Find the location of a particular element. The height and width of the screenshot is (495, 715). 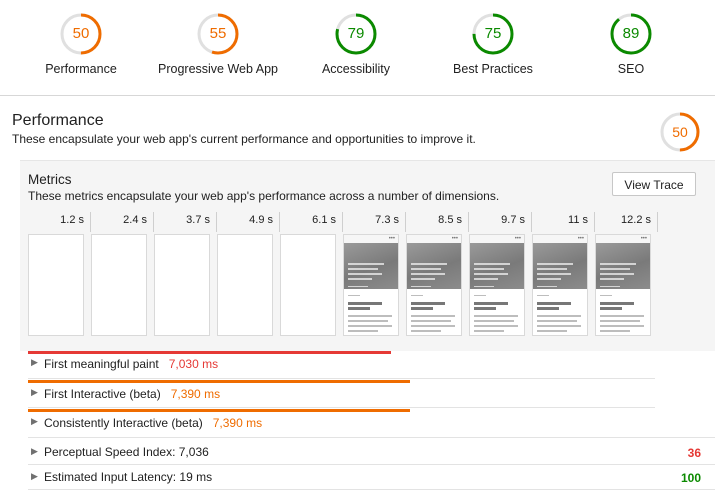

timeline-tick: 3.7 s is located at coordinates (185, 222).